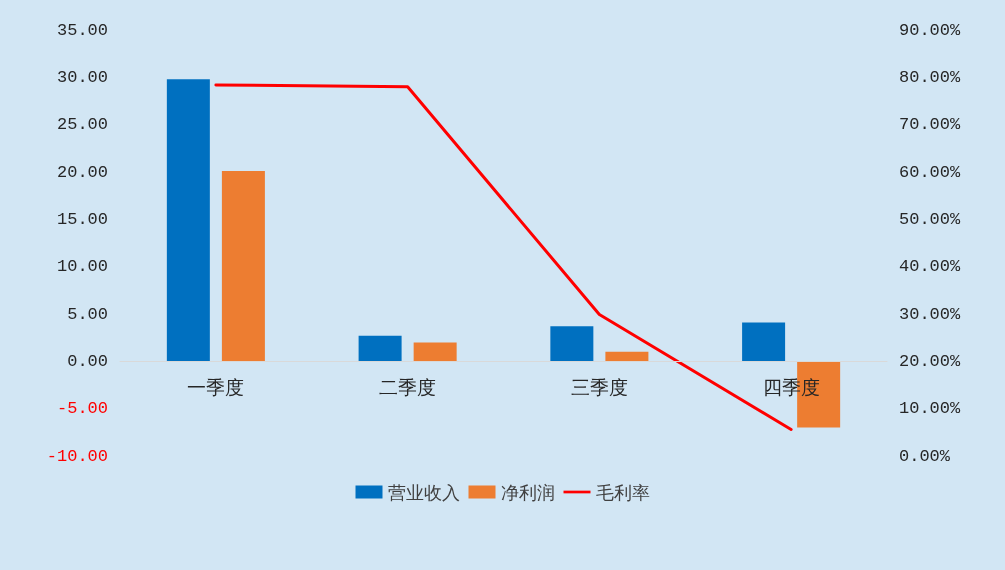  Describe the element at coordinates (925, 456) in the screenshot. I see `y2-tick-label: 0.00%` at that location.